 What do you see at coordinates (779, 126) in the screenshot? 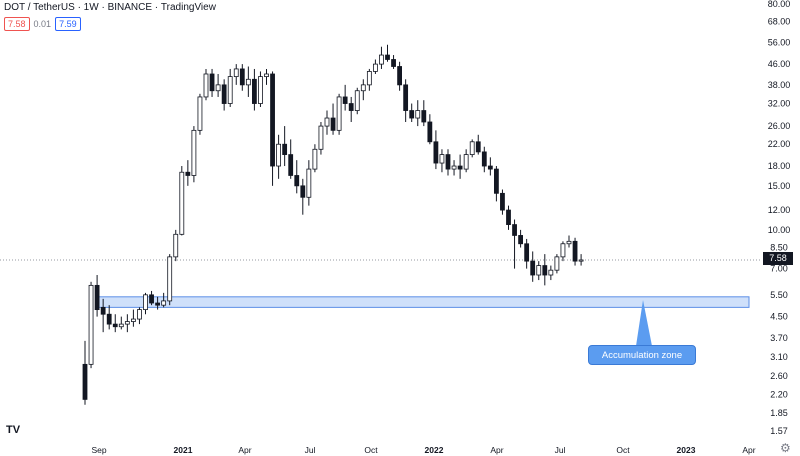
I see `y-tick-label: 26.00` at bounding box center [779, 126].